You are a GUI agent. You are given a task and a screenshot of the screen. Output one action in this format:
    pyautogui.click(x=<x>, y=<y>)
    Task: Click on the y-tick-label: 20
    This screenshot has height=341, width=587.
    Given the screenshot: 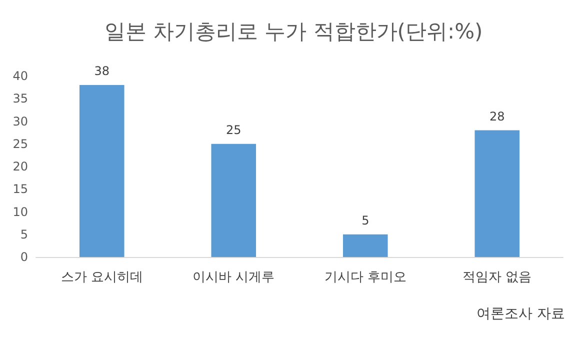 What is the action you would take?
    pyautogui.click(x=20, y=167)
    